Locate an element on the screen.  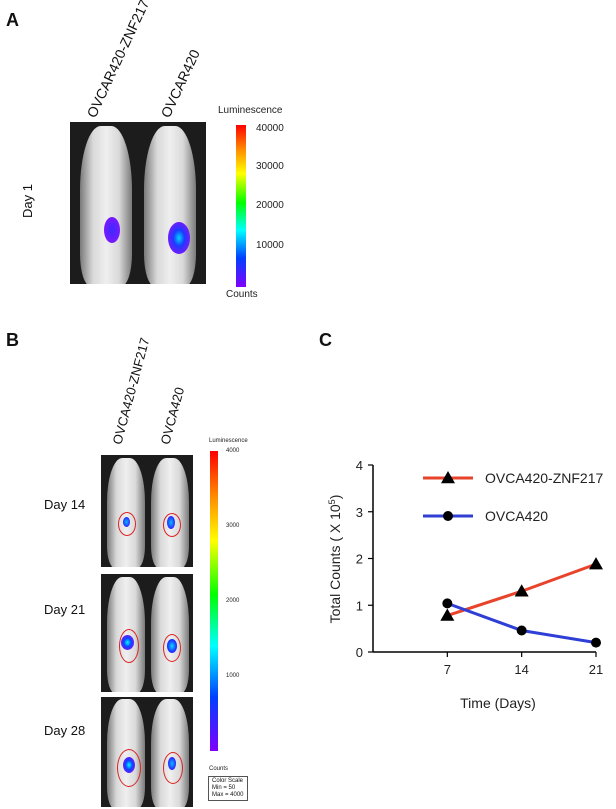
colorbar-tick: 4000 is located at coordinates (233, 451).